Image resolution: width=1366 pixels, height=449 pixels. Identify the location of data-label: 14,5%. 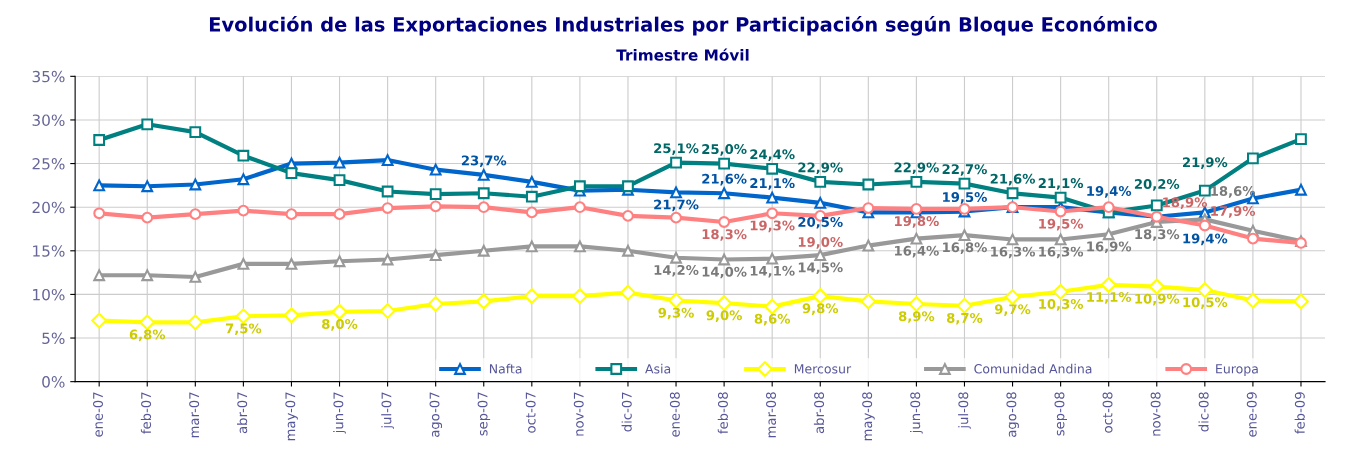
(820, 268).